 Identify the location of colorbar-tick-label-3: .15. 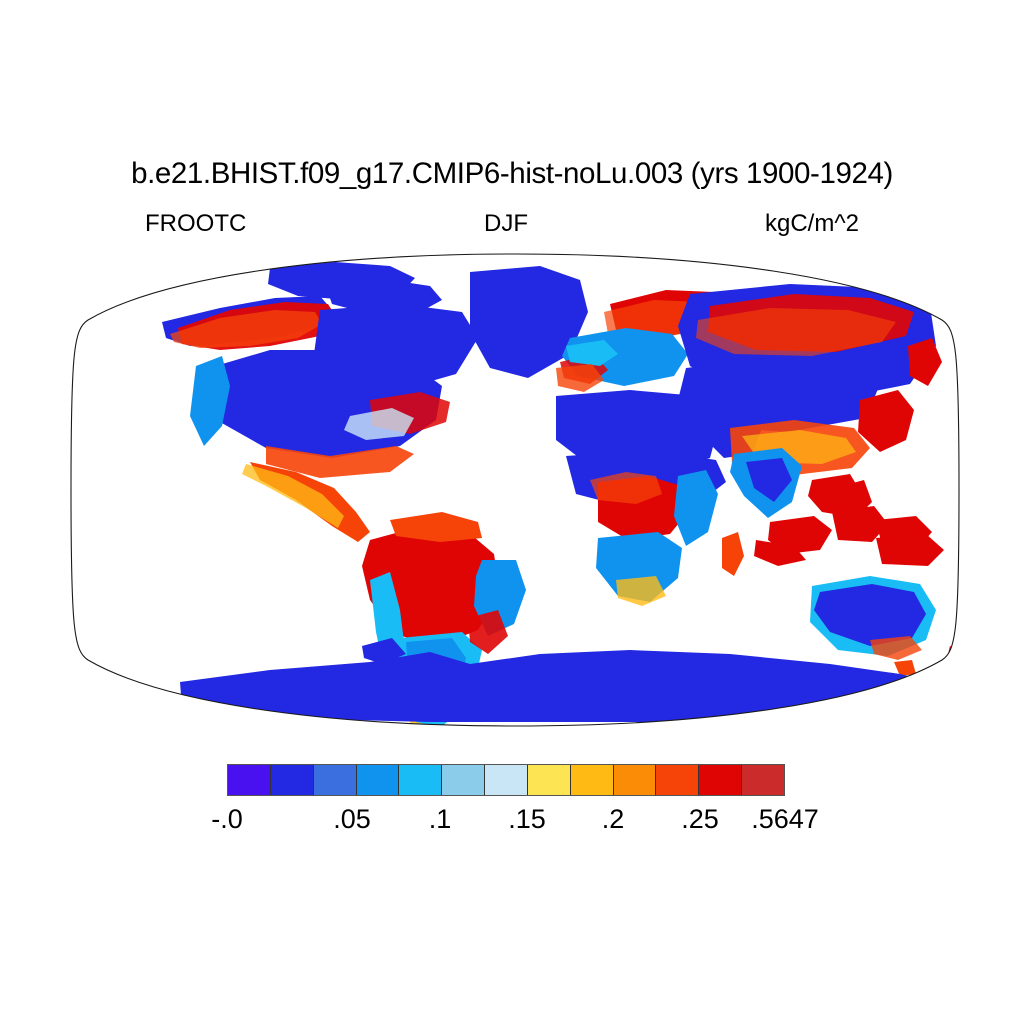
(527, 819).